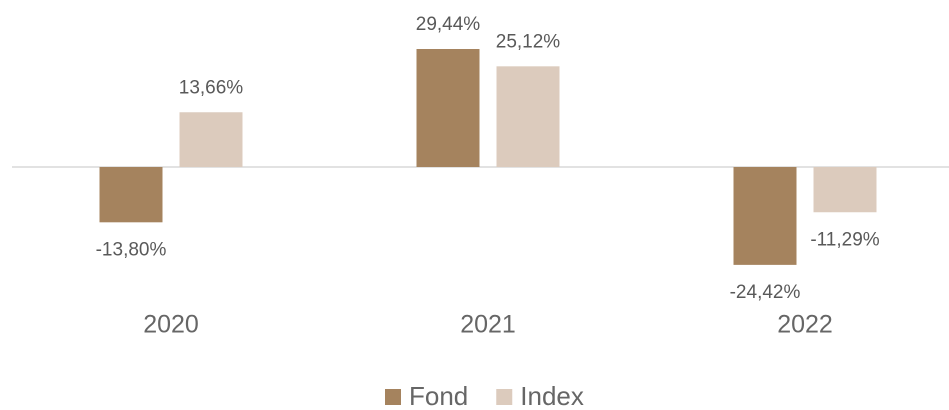  Describe the element at coordinates (805, 325) in the screenshot. I see `x-tick-label: 2022` at that location.